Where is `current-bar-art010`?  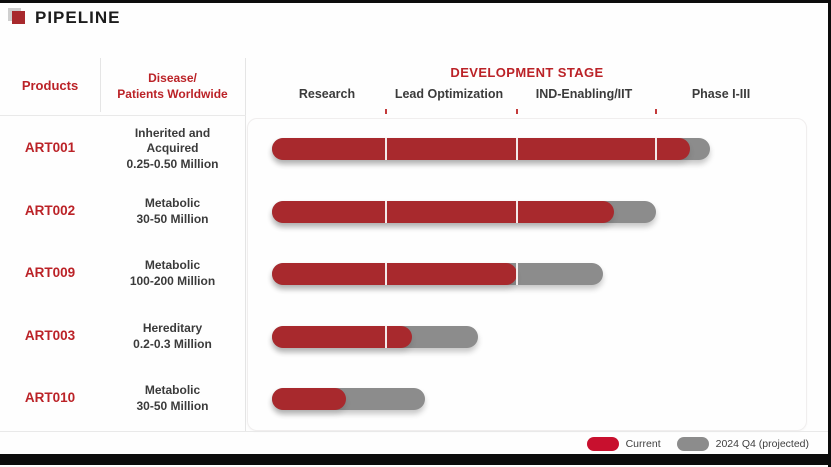 current-bar-art010 is located at coordinates (309, 399).